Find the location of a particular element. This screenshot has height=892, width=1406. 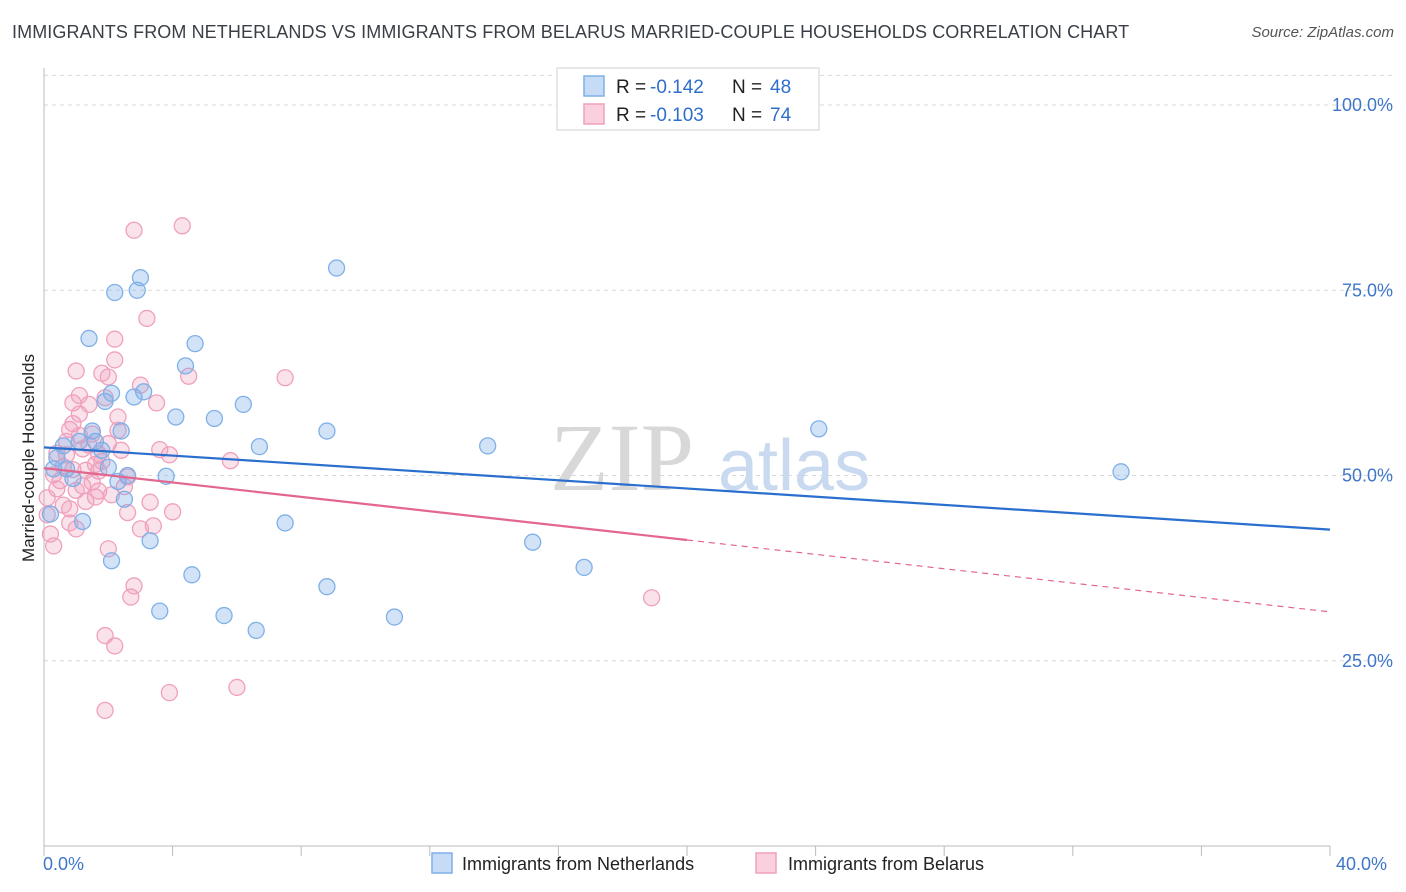

bottom-legend-swatch-netherlands is located at coordinates (442, 863).